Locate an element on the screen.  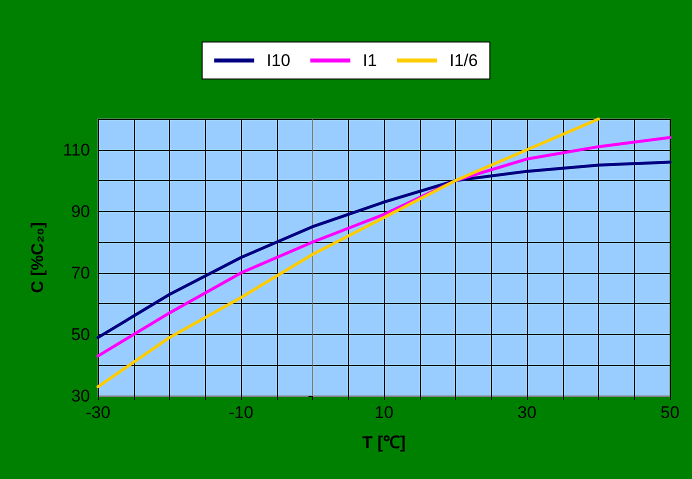
y-tick-label: 70 is located at coordinates (80, 272).